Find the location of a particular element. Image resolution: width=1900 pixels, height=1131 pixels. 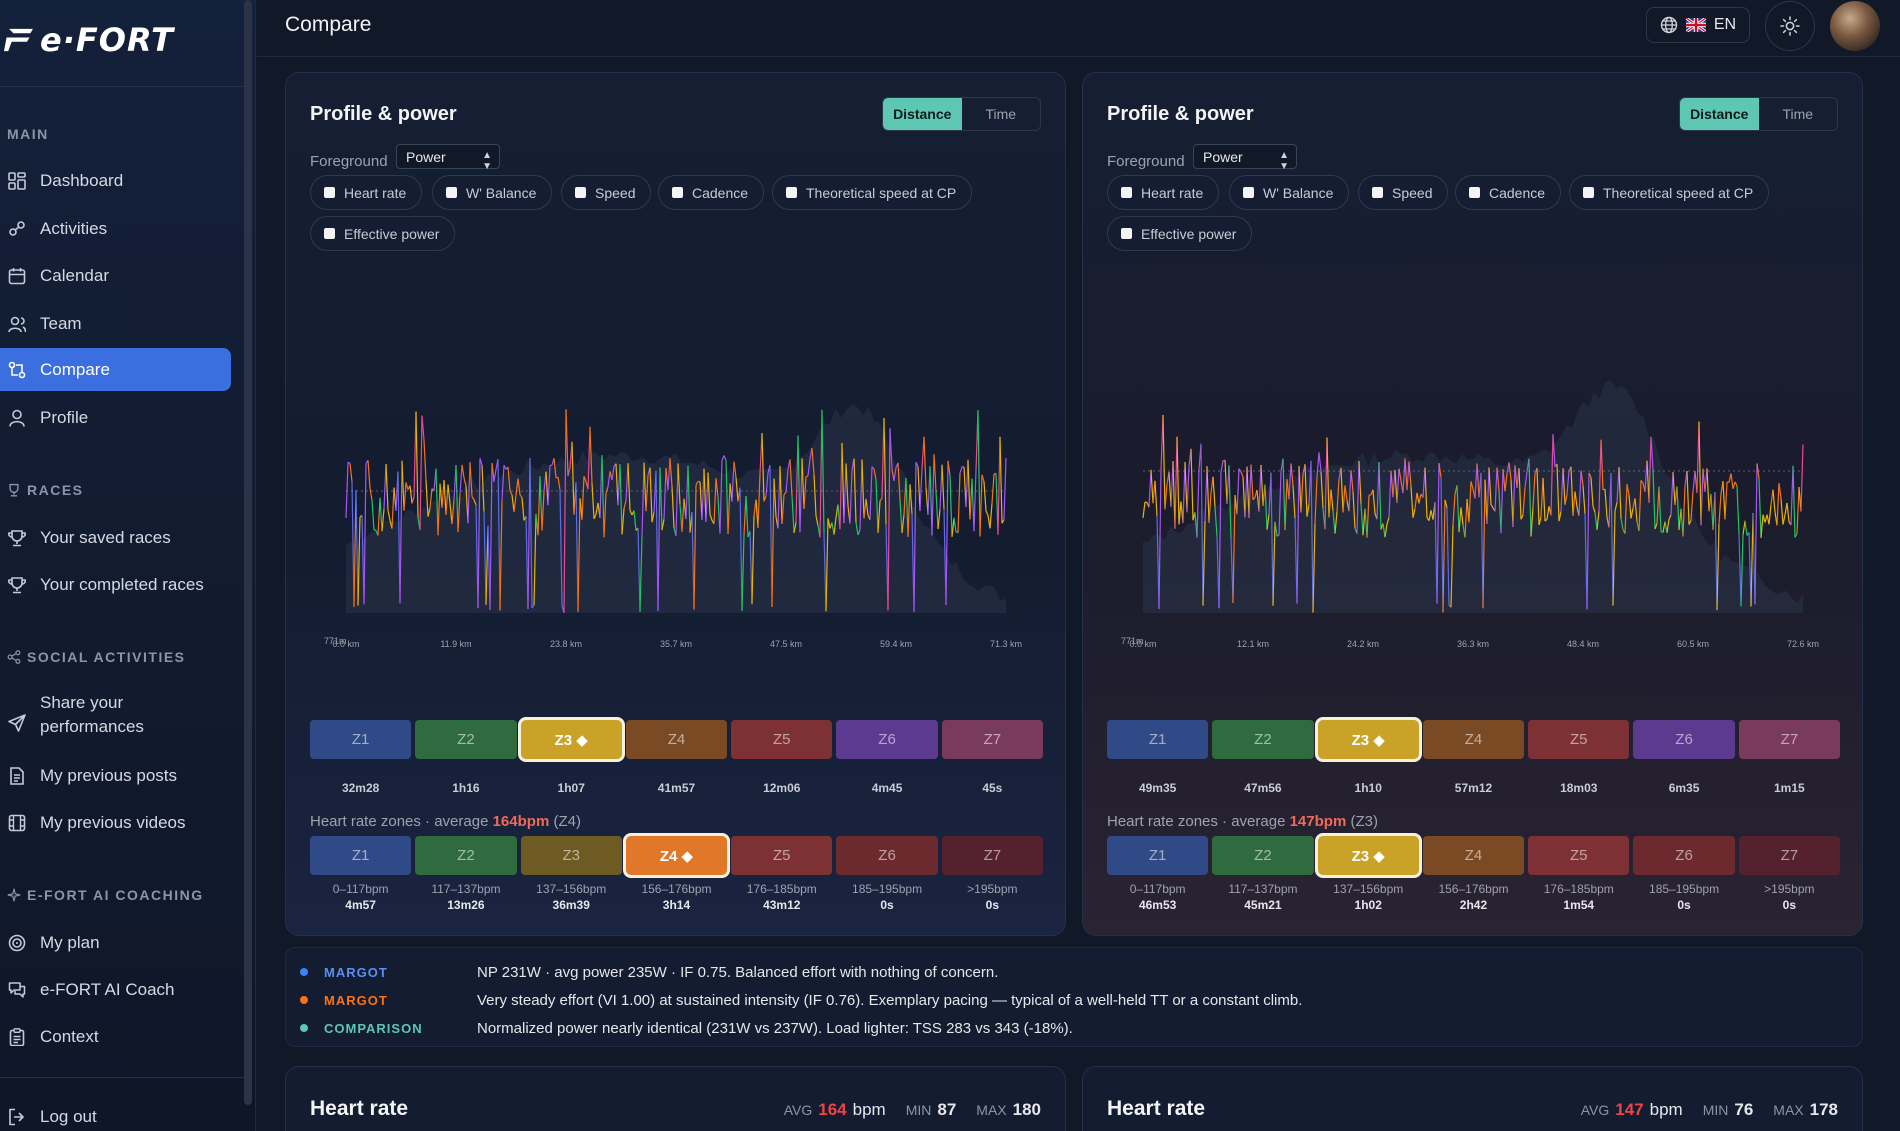

hr-zone-3: Z3 is located at coordinates (571, 855).